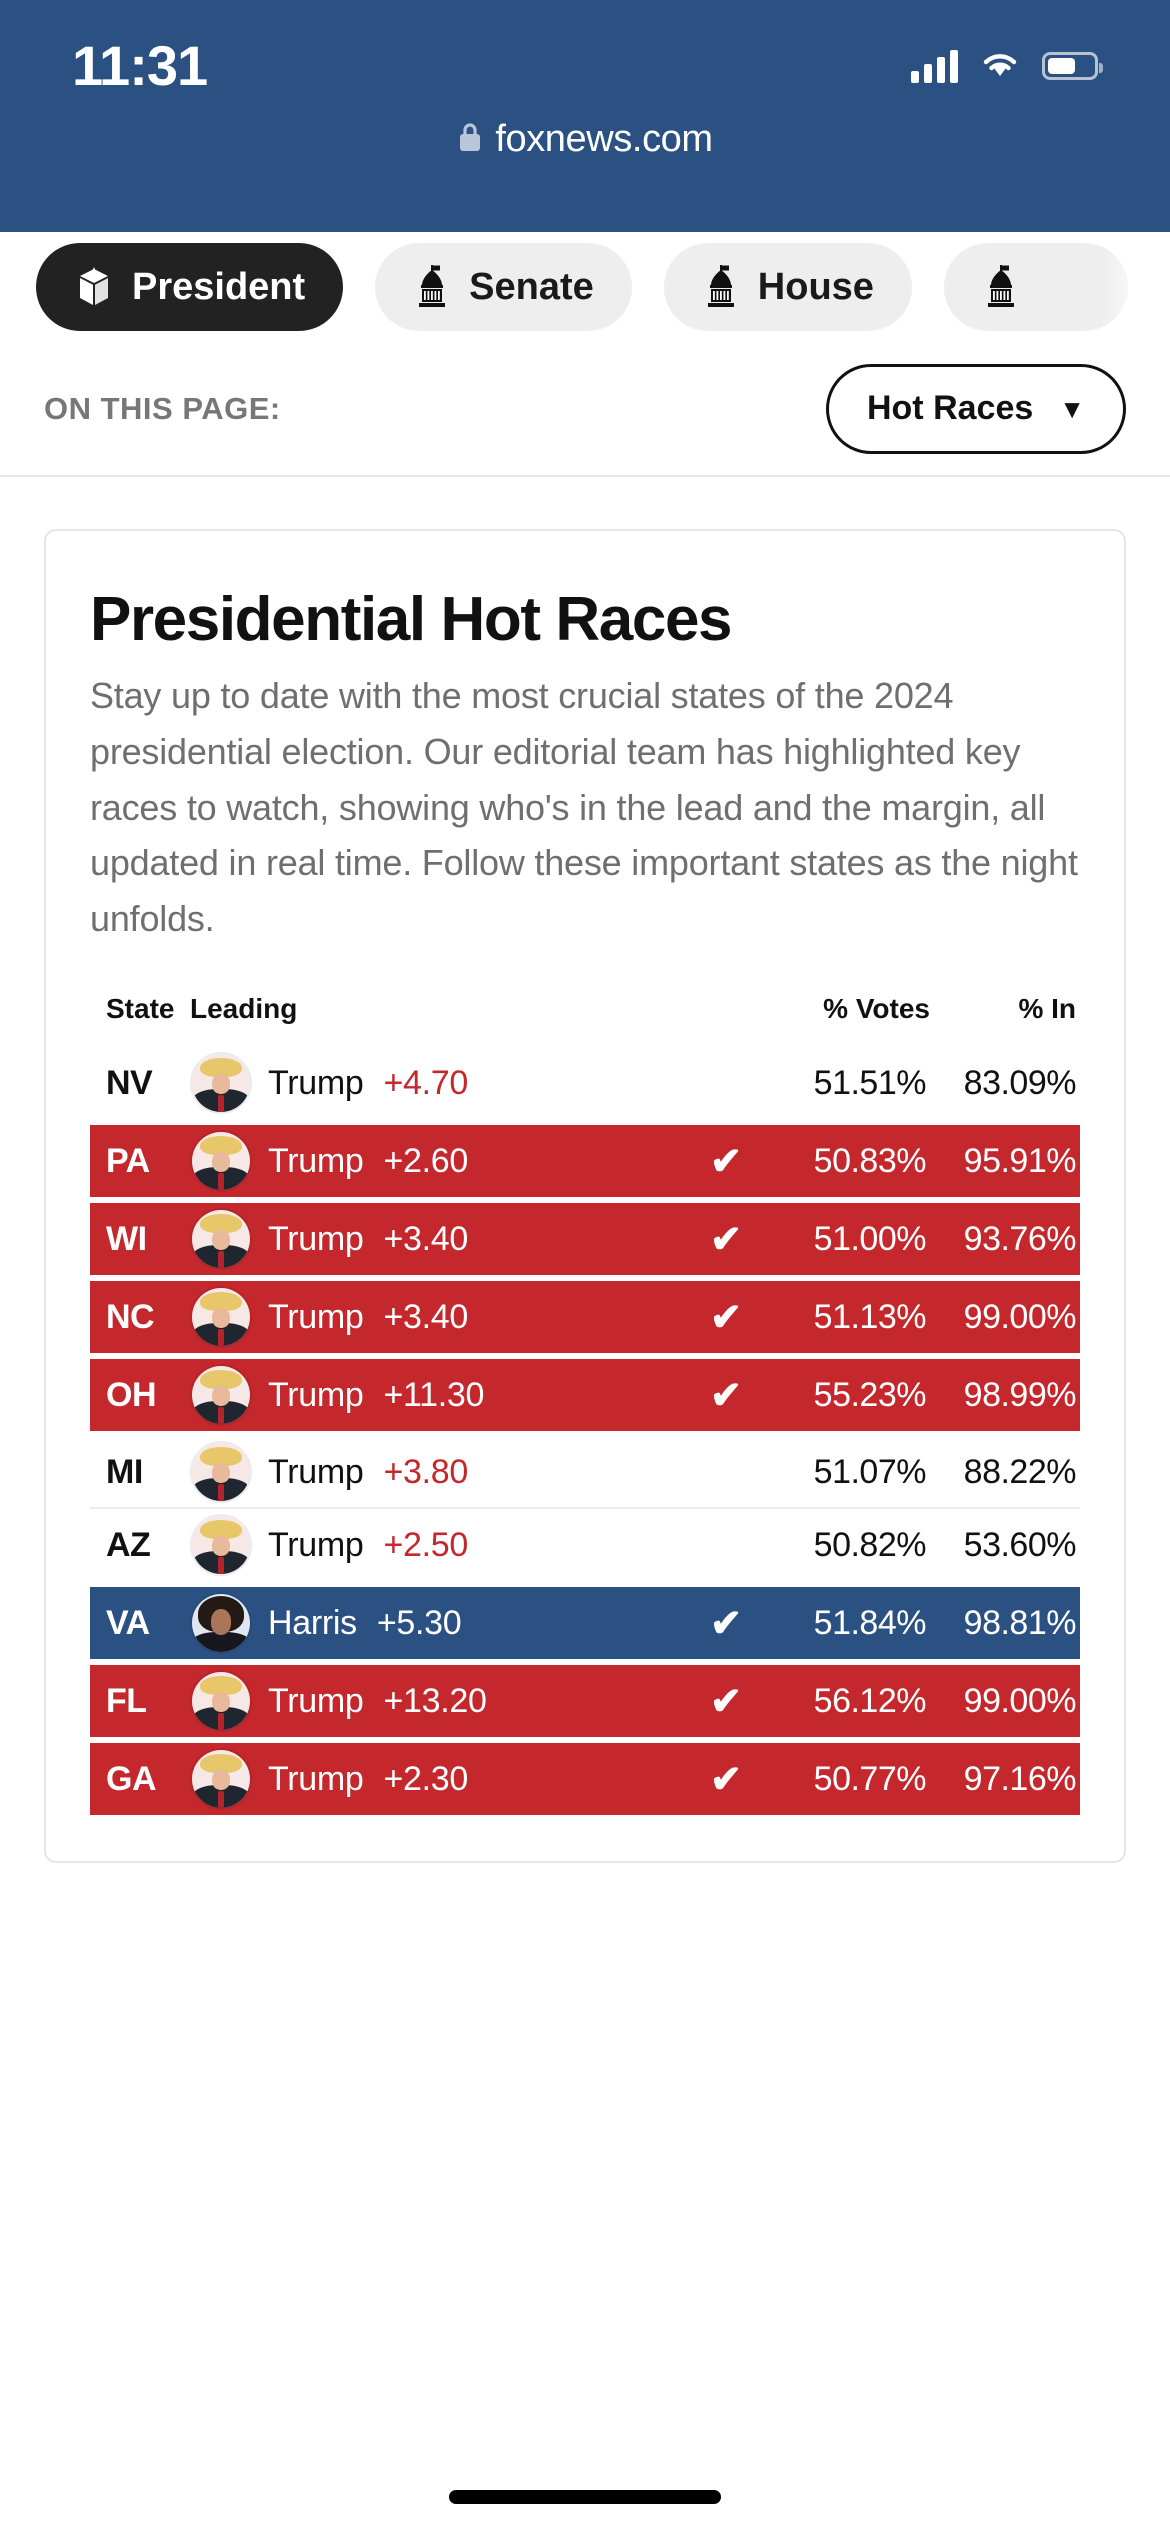 This screenshot has height=2532, width=1170. Describe the element at coordinates (1020, 1082) in the screenshot. I see `row-reporting-percent: 83.09%` at that location.